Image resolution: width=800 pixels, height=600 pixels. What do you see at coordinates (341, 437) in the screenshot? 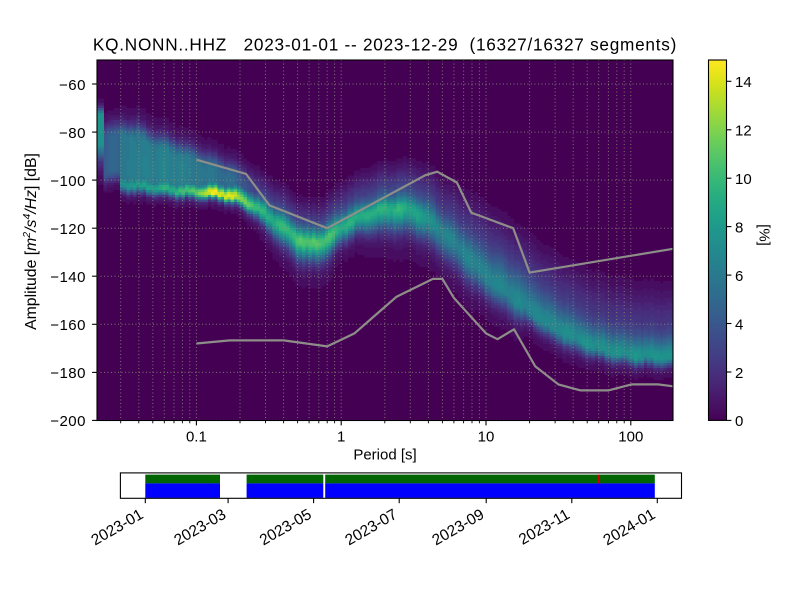
I see `svg-text: 1` at bounding box center [341, 437].